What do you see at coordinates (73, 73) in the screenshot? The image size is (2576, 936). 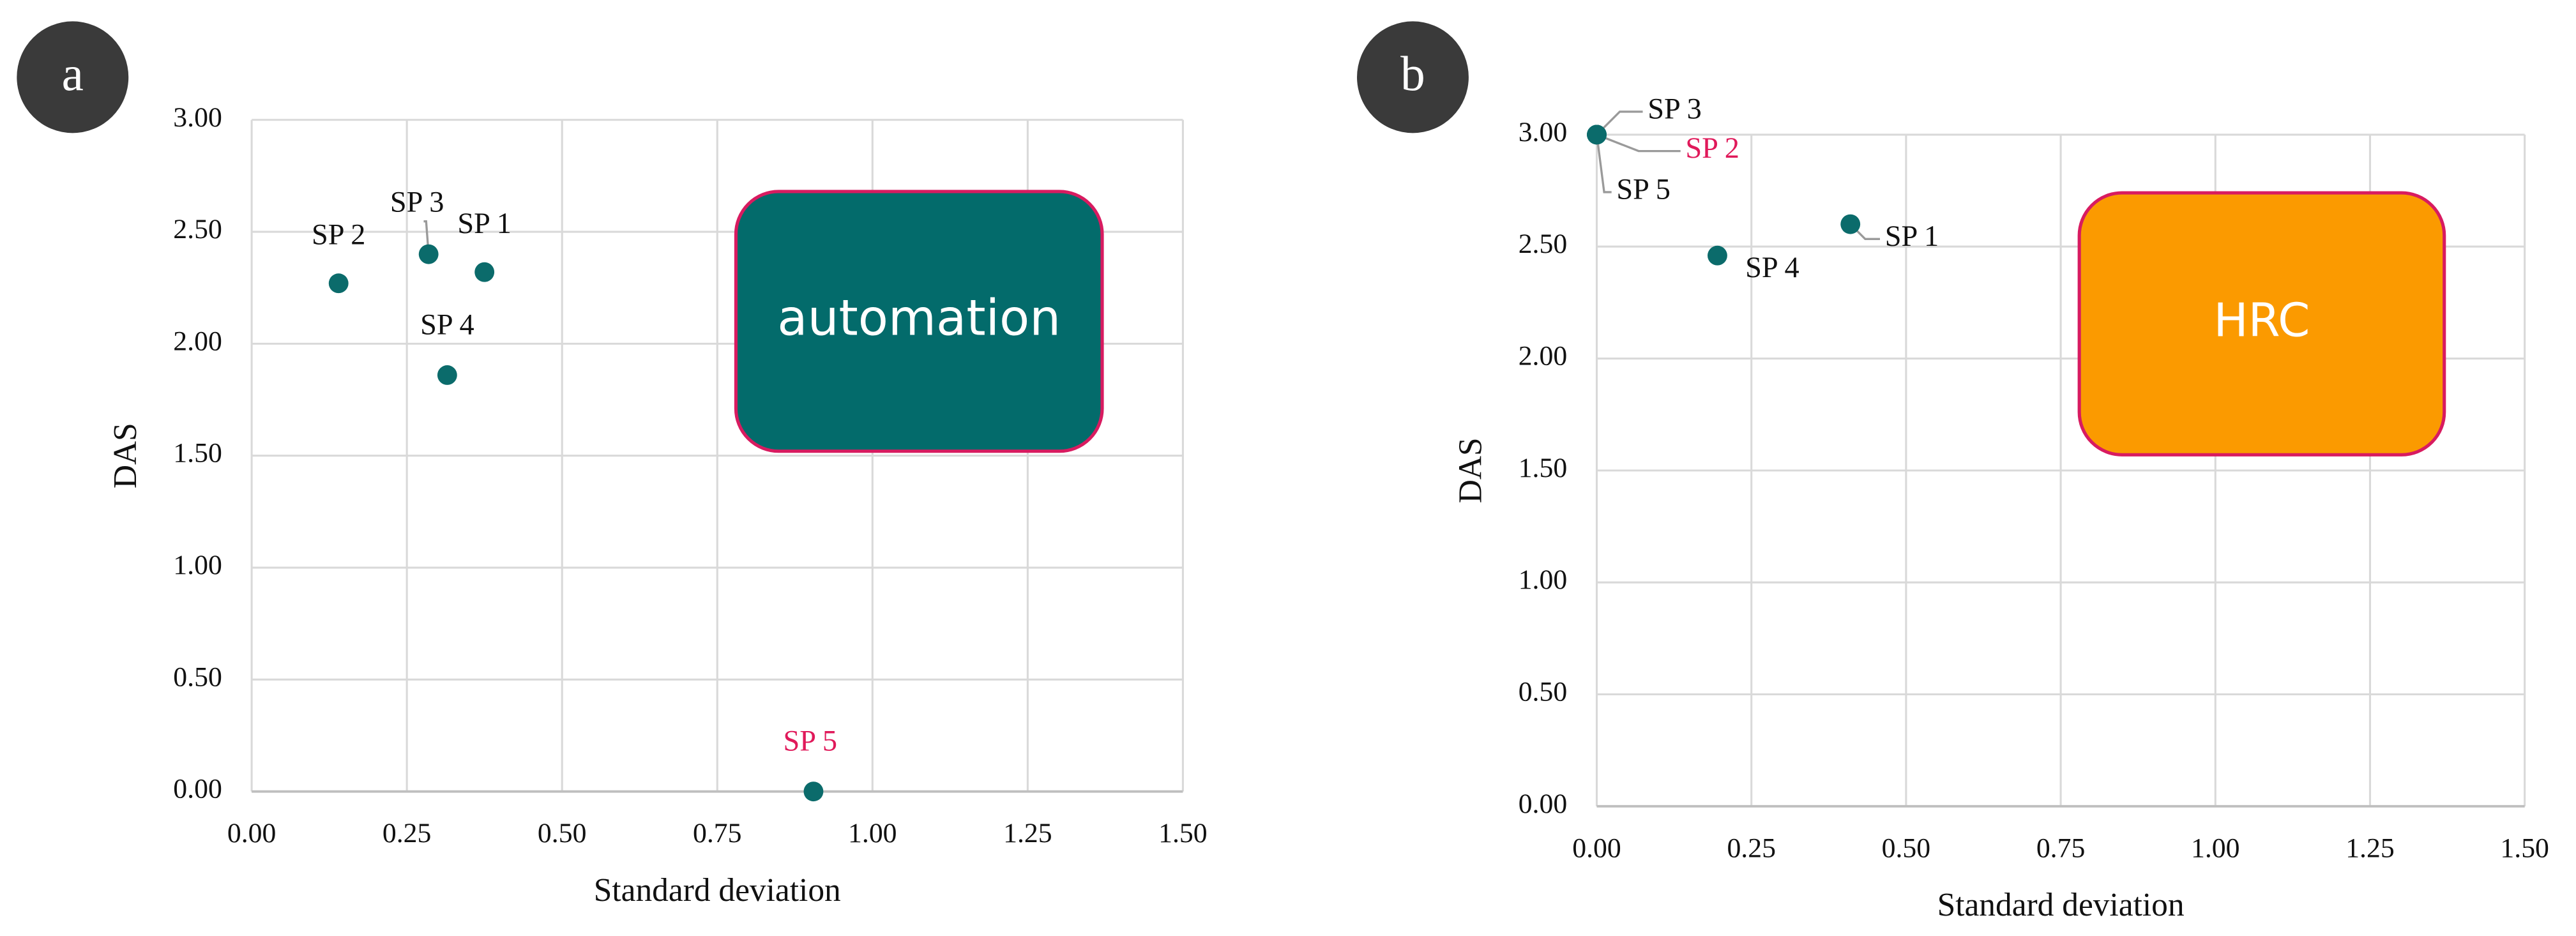 I see `panel-label: a` at bounding box center [73, 73].